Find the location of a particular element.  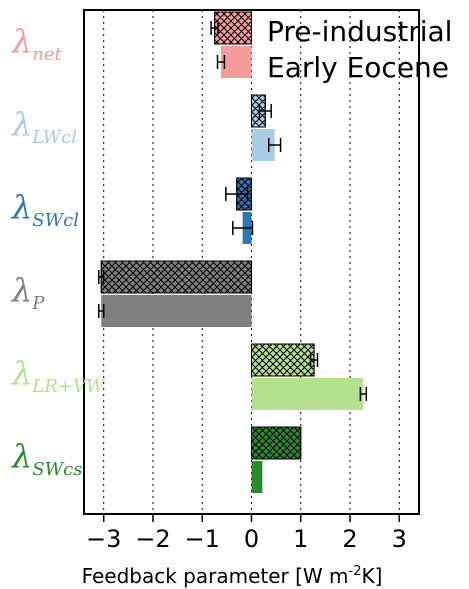

x-tick-label: 0 is located at coordinates (251, 539).